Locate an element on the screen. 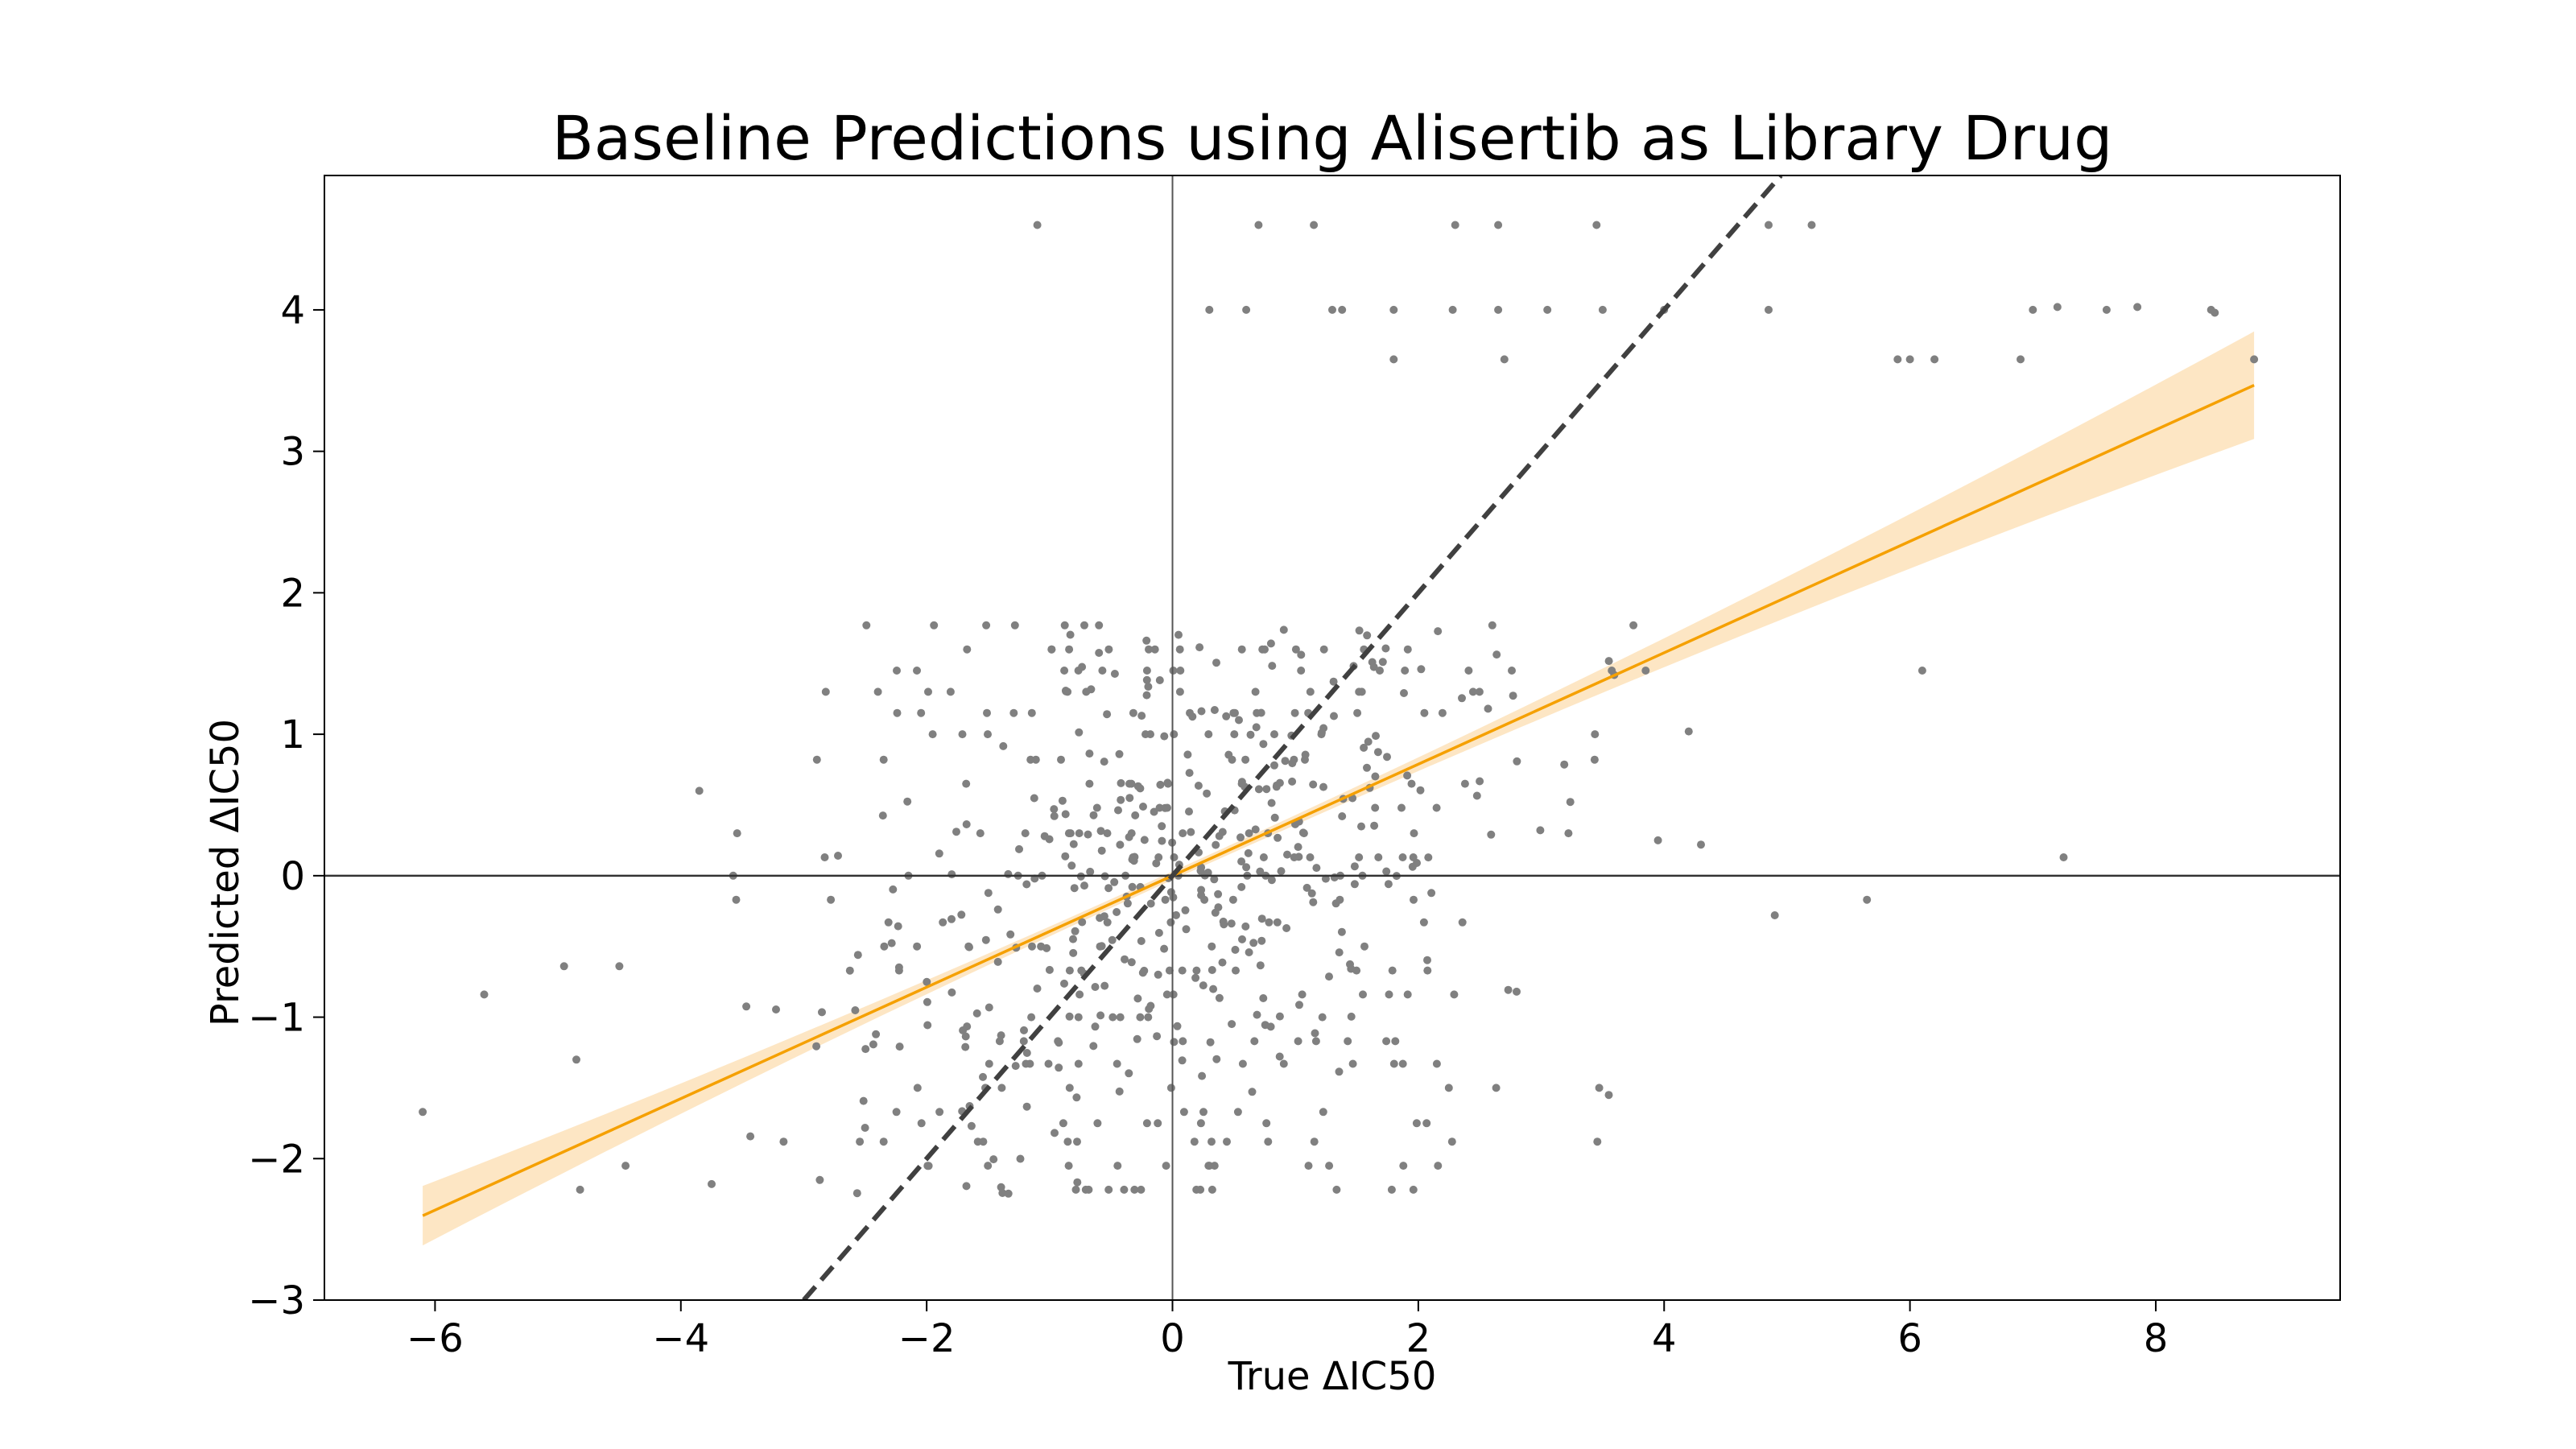  x-tick-label: 2 is located at coordinates (1418, 1338).